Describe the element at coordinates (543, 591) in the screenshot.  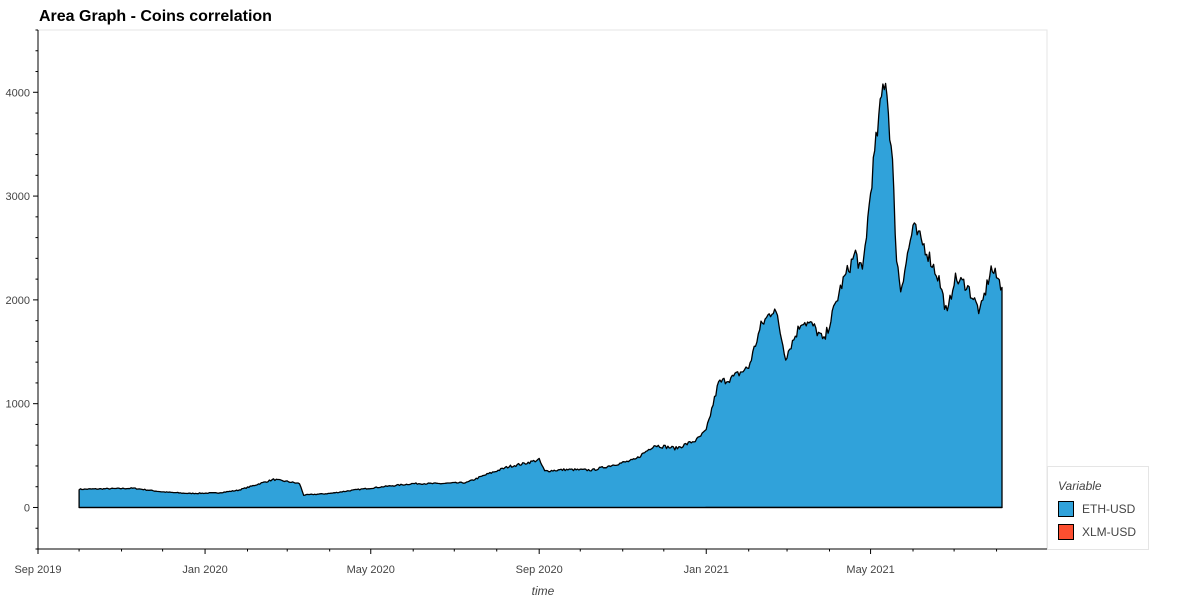
I see `x-axis-label: time` at that location.